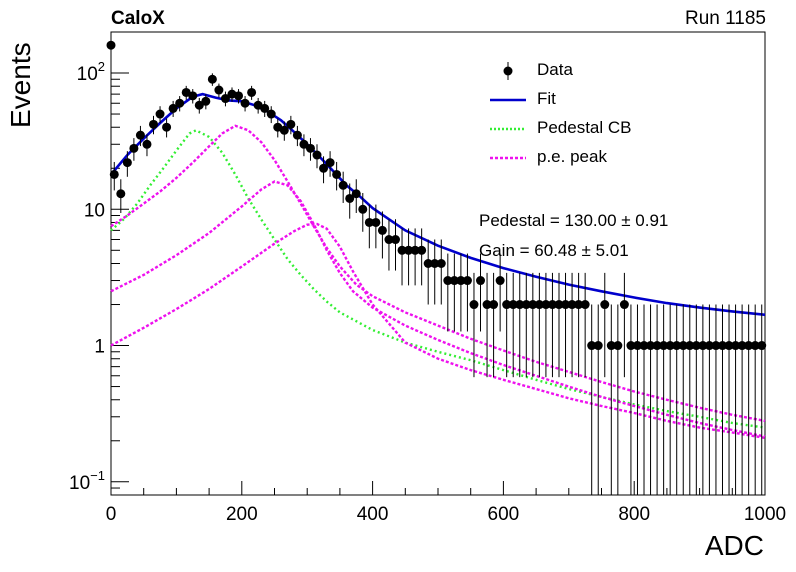 This screenshot has width=796, height=572. I want to click on x-axis-title: ADC, so click(734, 545).